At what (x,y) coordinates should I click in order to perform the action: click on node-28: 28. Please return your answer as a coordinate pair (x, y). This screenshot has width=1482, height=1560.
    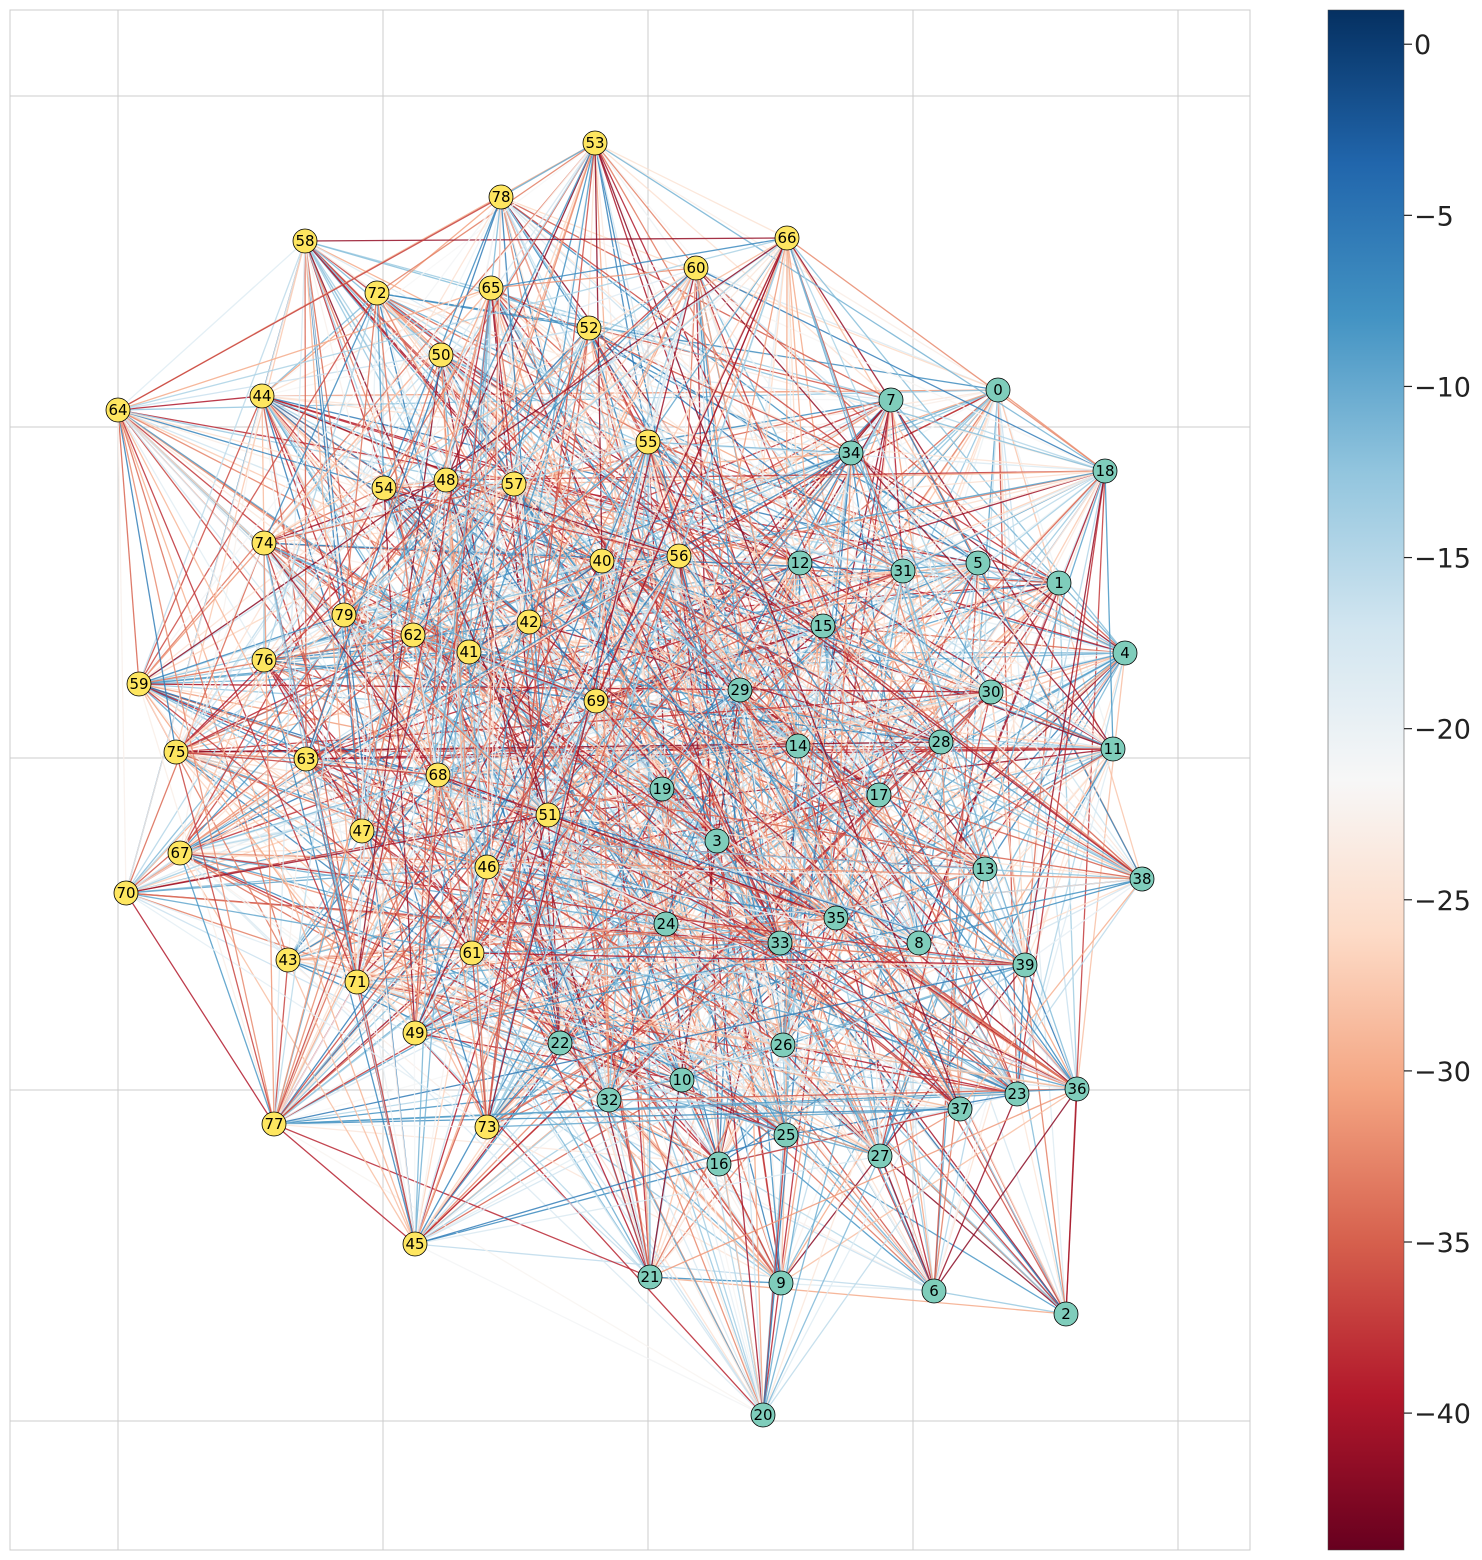
    Looking at the image, I should click on (941, 742).